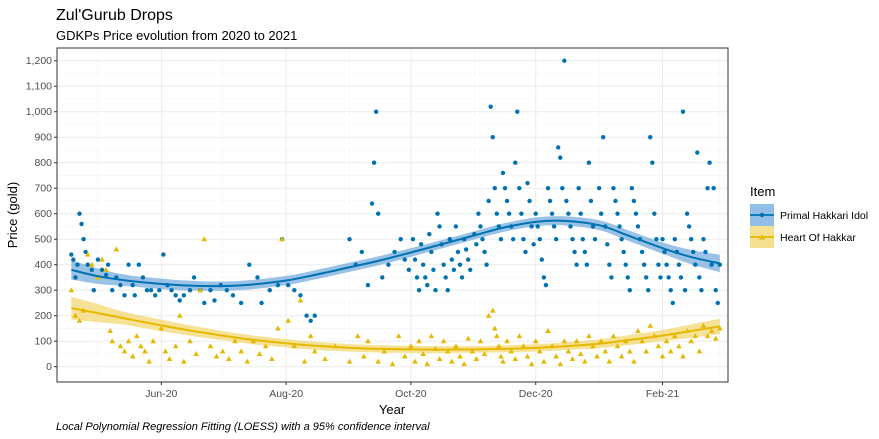 This screenshot has height=439, width=879. Describe the element at coordinates (114, 15) in the screenshot. I see `chart-title: Zul'Gurub Drops` at that location.